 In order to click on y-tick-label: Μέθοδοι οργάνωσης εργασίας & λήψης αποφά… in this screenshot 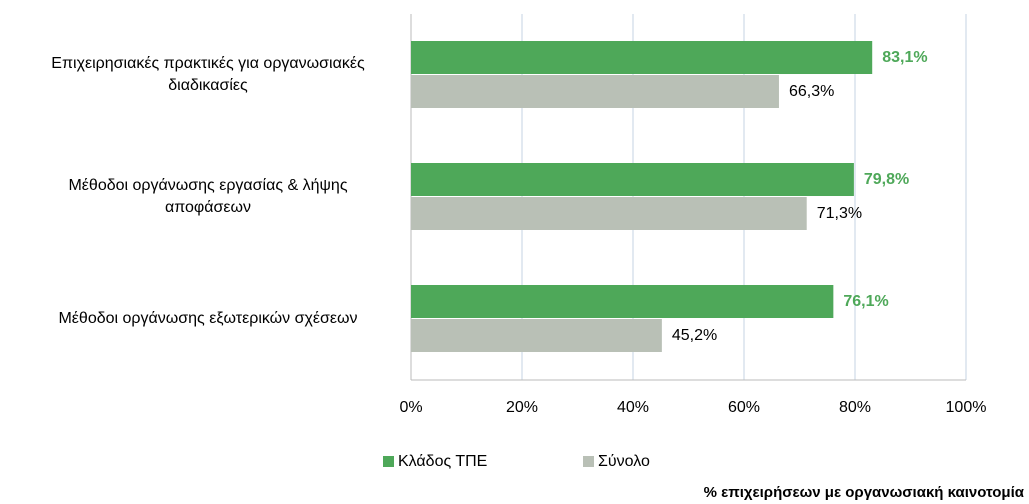, I will do `click(208, 196)`.